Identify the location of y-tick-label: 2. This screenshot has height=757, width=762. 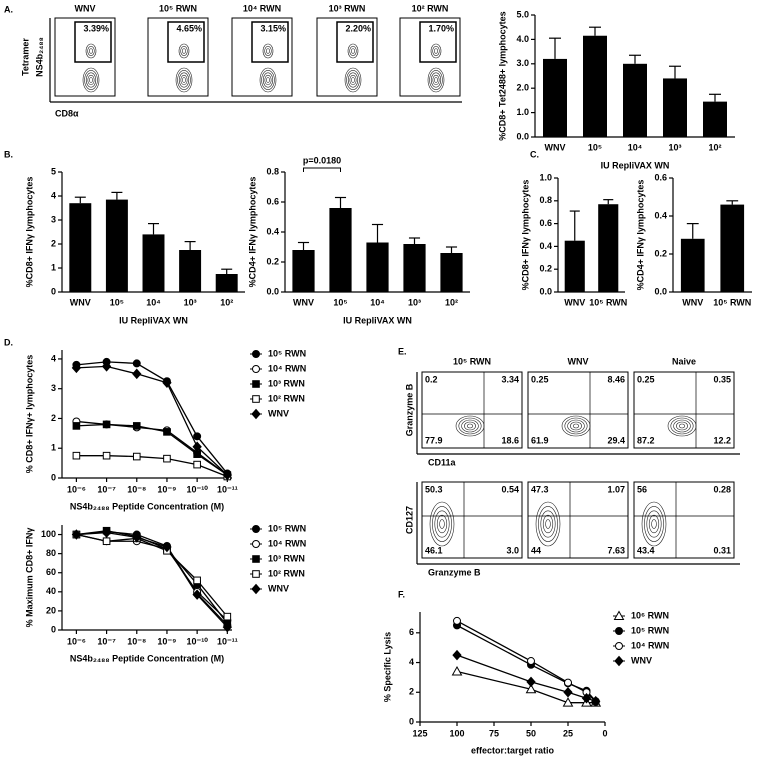
(53, 418).